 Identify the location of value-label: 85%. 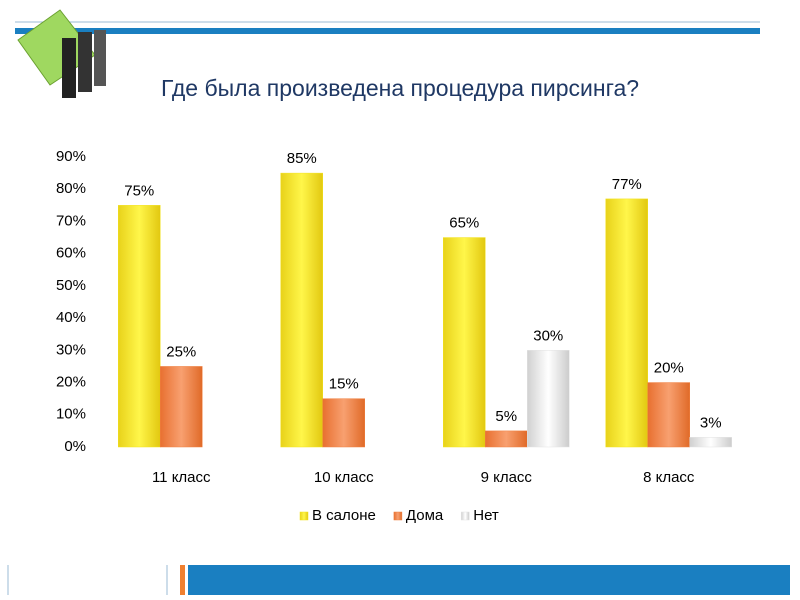
(302, 158).